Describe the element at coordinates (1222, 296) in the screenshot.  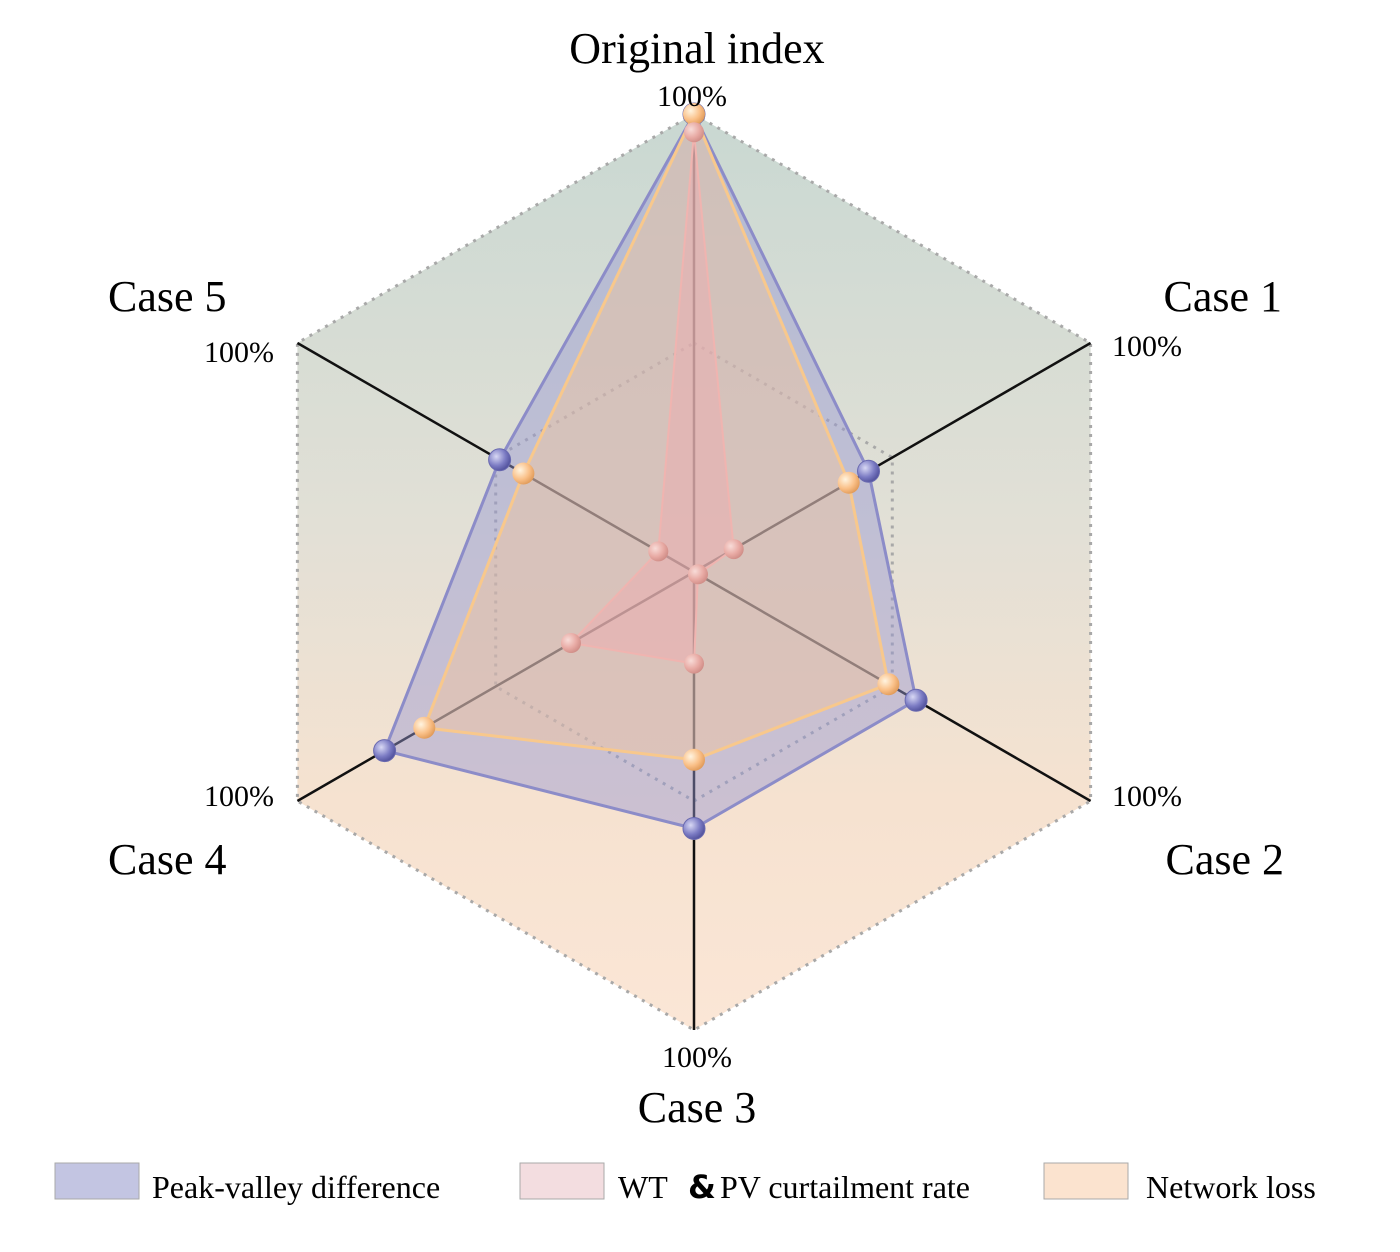
I see `axis-label-1: Case 1` at that location.